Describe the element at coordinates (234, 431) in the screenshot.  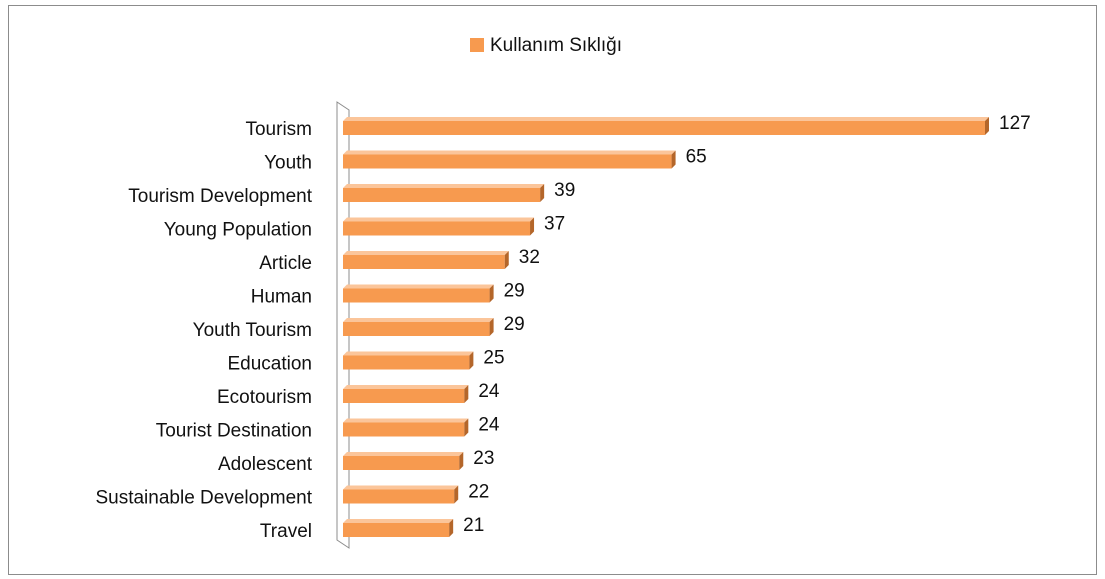
I see `category-label: Tourist Destination` at that location.